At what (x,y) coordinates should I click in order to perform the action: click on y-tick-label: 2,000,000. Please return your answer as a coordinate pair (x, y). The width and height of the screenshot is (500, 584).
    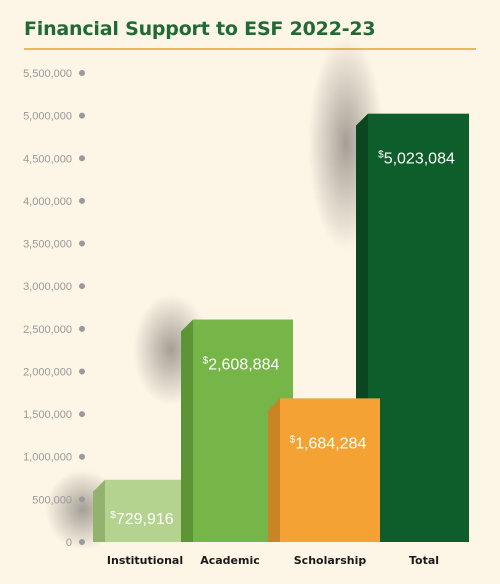
    Looking at the image, I should click on (47, 372).